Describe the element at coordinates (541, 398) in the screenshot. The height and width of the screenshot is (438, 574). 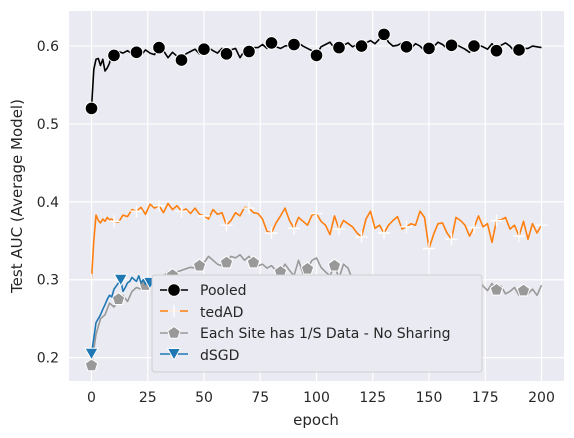
I see `x-tick-label-8: 200` at that location.